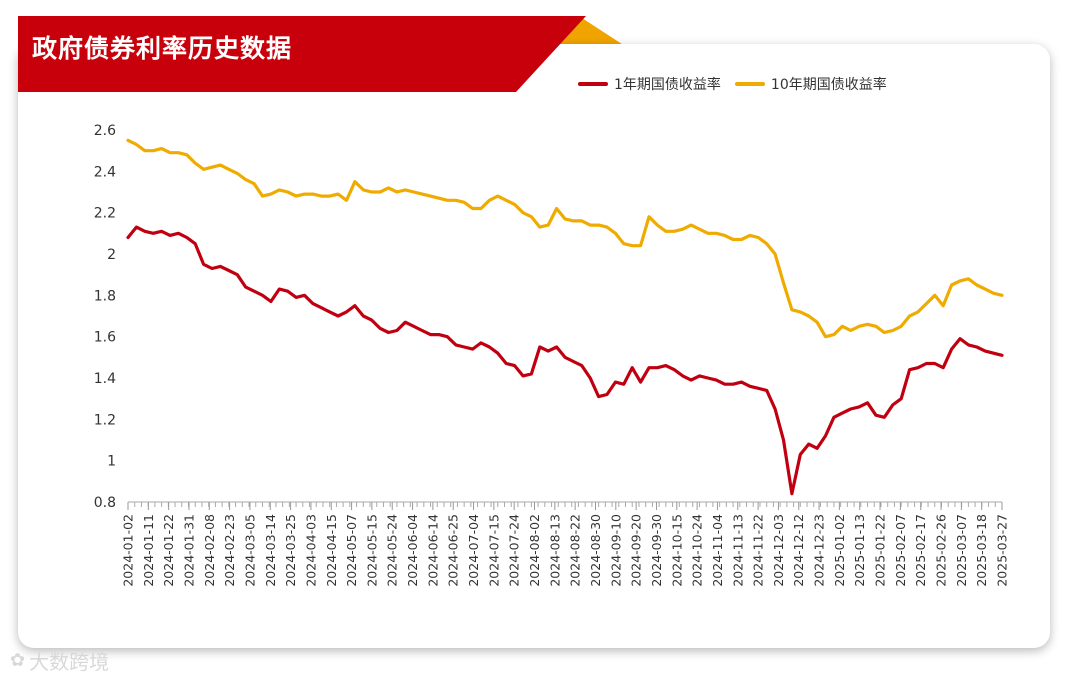  I want to click on watermark-text: 大数跨境, so click(69, 662).